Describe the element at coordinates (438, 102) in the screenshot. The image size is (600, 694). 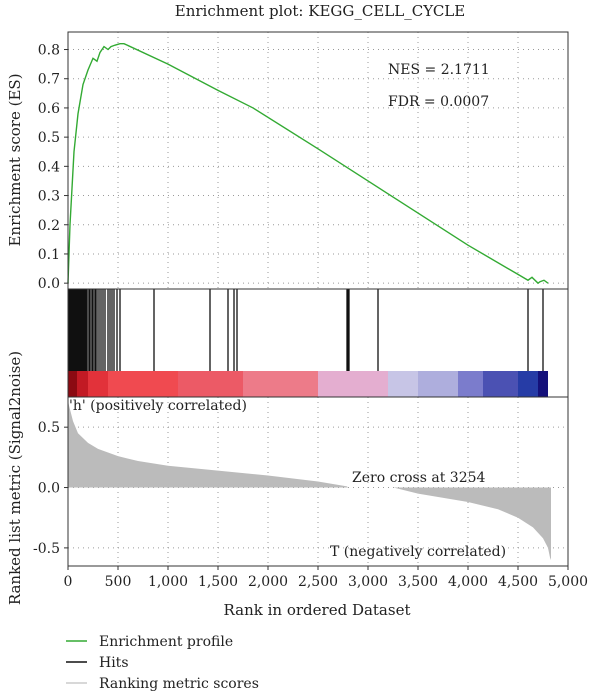
I see `fdr-annotation: FDR = 0.0007` at that location.